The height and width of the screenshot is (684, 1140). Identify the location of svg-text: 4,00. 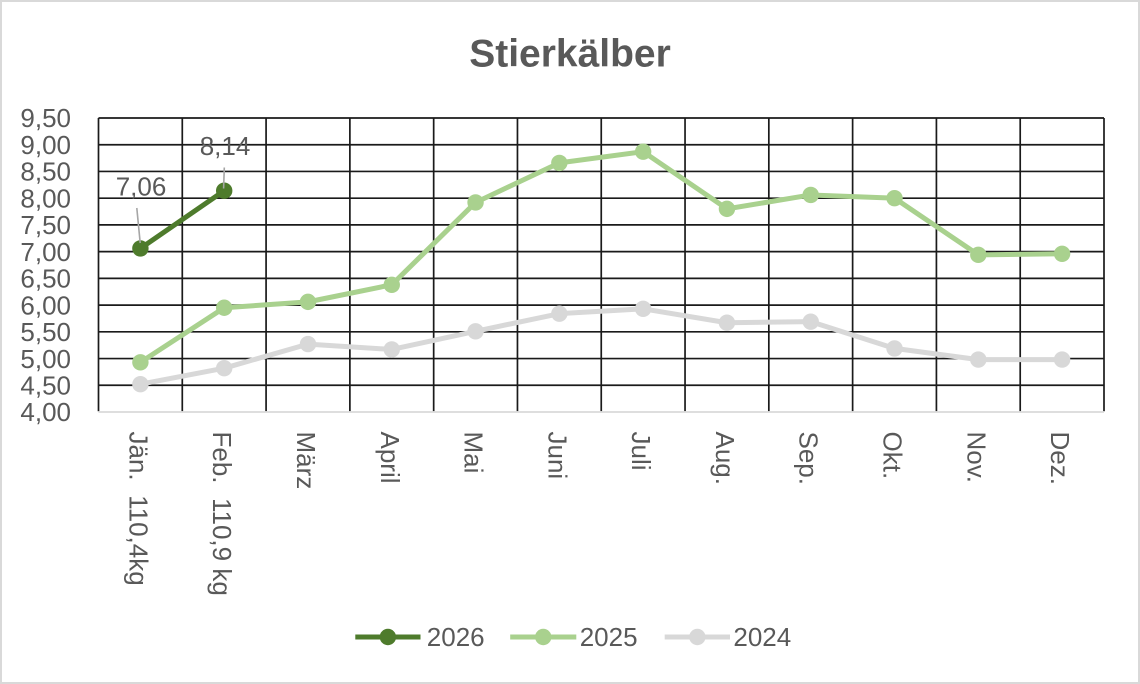
(45, 412).